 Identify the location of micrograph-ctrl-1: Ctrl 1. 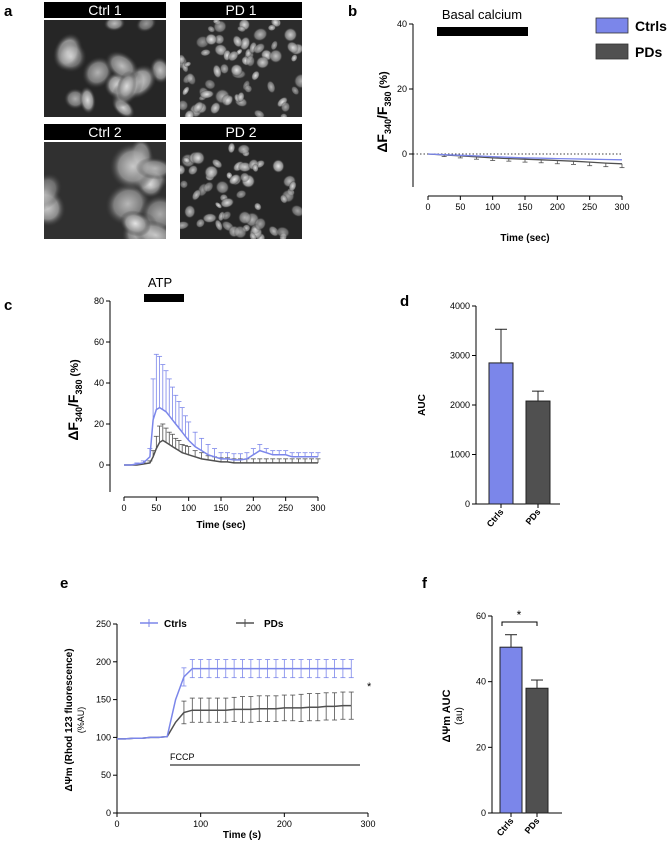
(105, 59).